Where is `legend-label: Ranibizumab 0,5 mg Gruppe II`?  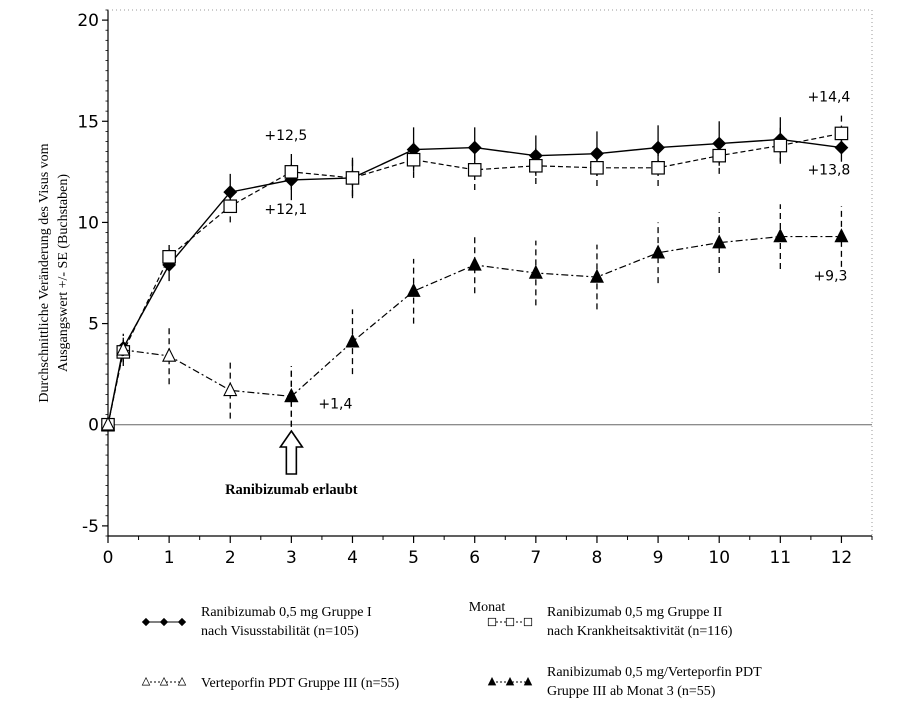 legend-label: Ranibizumab 0,5 mg Gruppe II is located at coordinates (635, 612).